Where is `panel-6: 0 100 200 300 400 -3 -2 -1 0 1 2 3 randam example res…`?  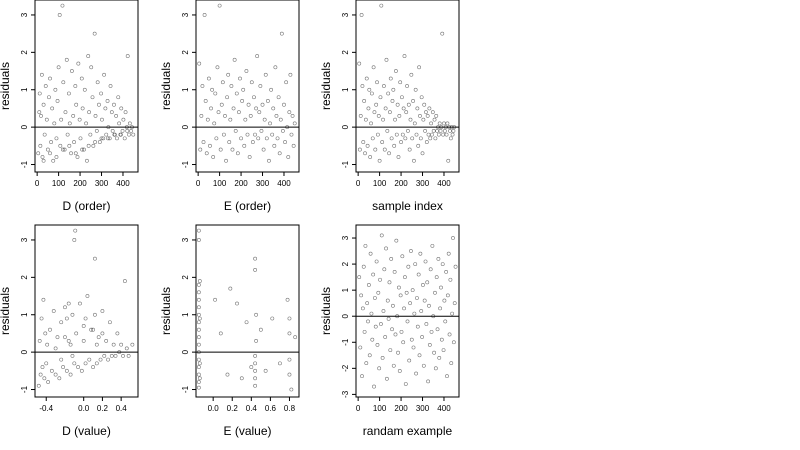
panel-6: 0 100 200 300 400 -3 -2 -1 0 1 2 3 randam example res… is located at coordinates (389, 331).